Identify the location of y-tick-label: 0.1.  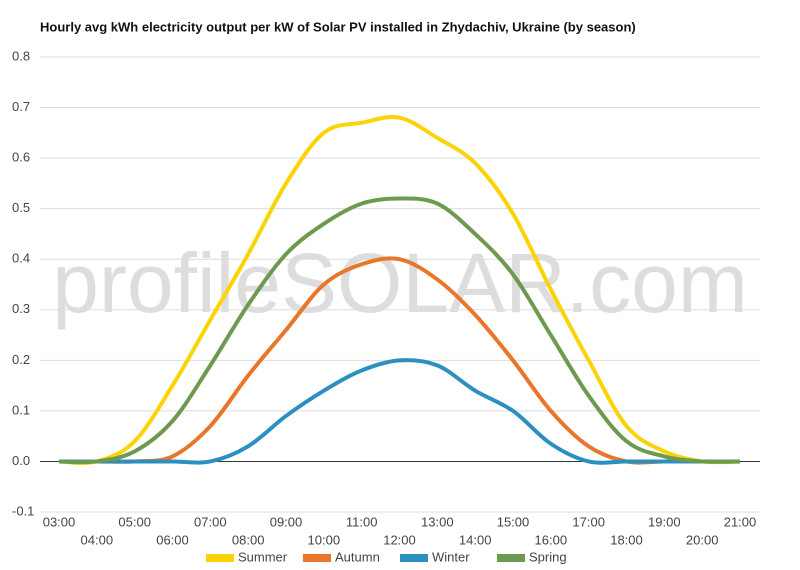
(21, 409).